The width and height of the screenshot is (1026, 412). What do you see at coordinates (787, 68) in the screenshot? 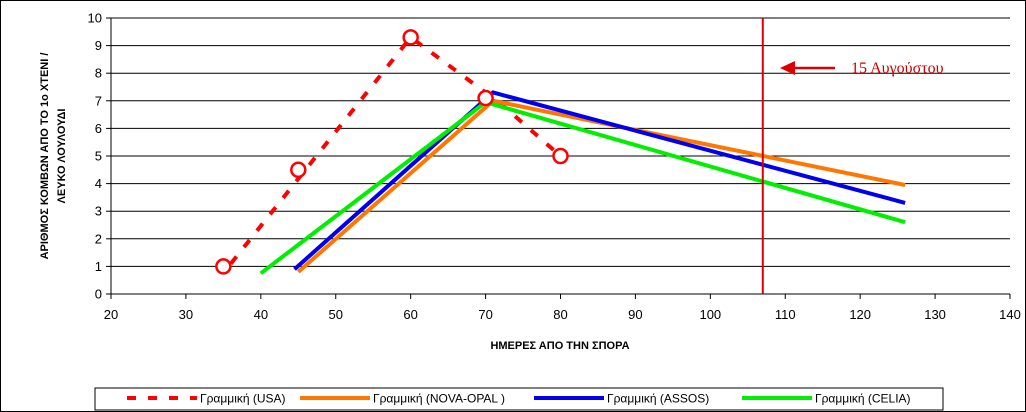
I see `annotation-arrow-icon` at bounding box center [787, 68].